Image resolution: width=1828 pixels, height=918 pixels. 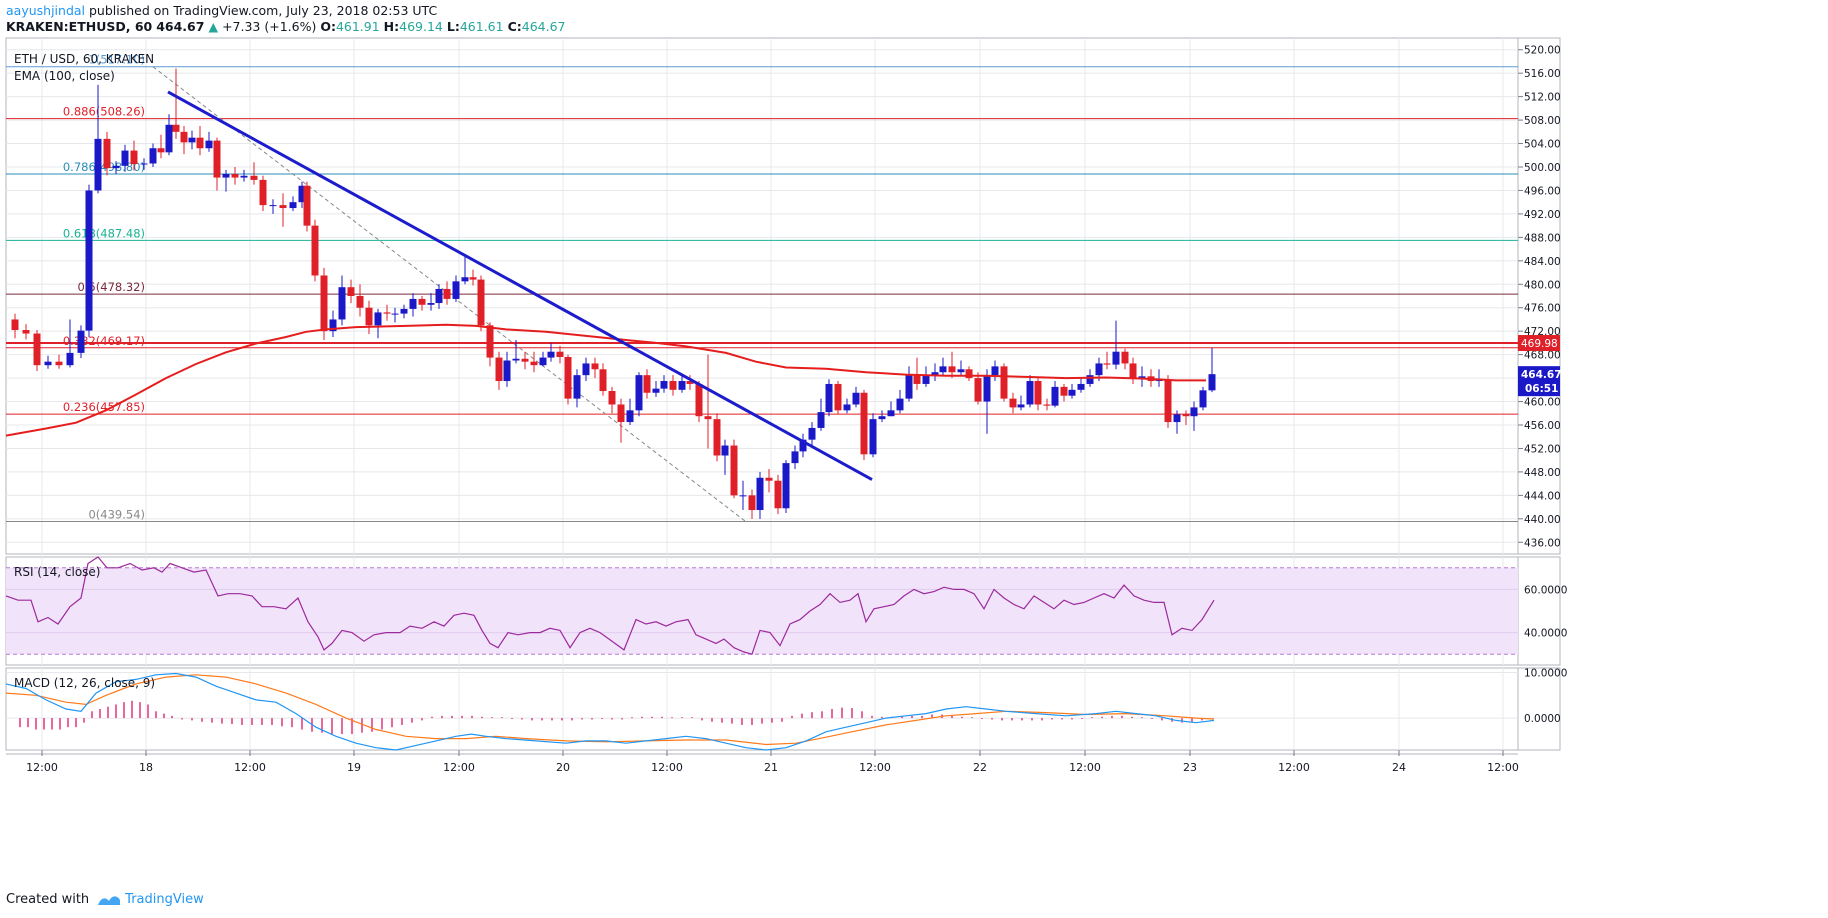 I want to click on resistance-tag-label: 469.98, so click(x=1539, y=344).